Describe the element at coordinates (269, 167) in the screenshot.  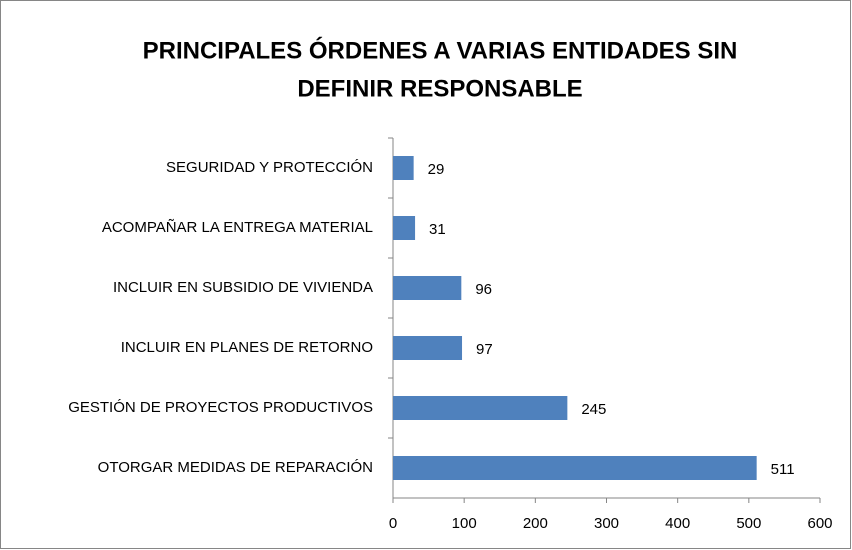
I see `y-tick-label: SEGURIDAD Y PROTECCIÓN` at that location.